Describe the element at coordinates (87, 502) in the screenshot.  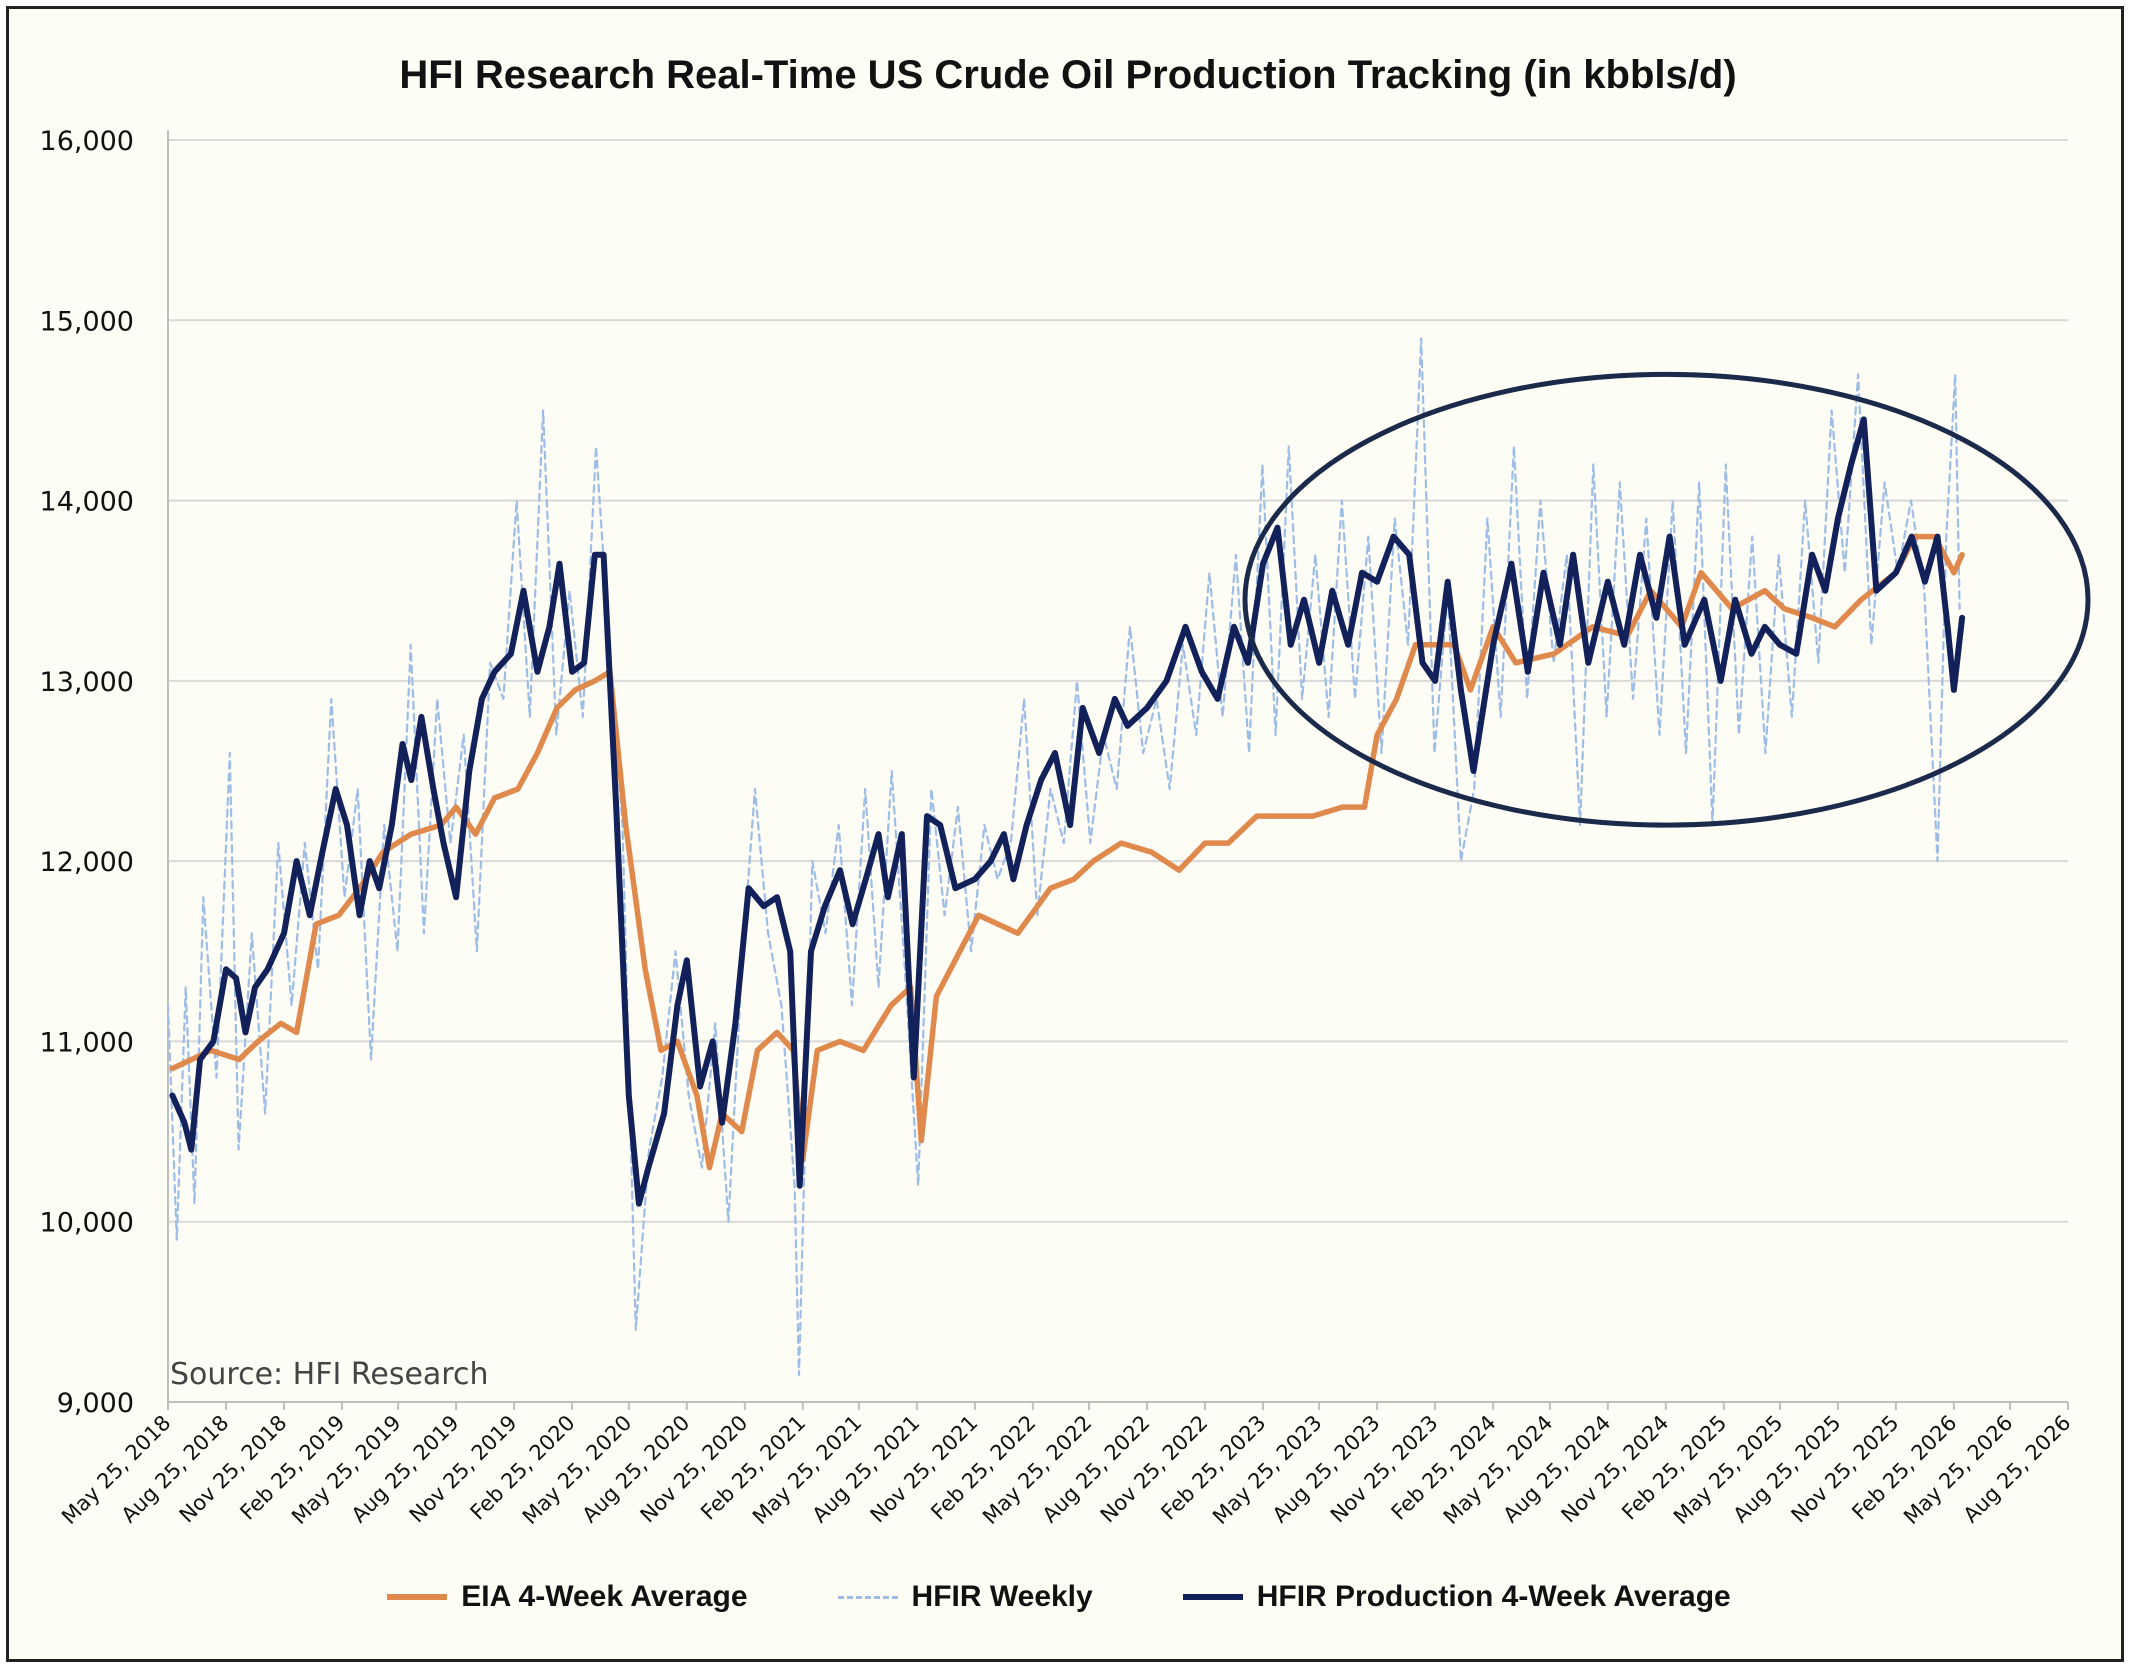
I see `y-tick-label: 14,000` at that location.